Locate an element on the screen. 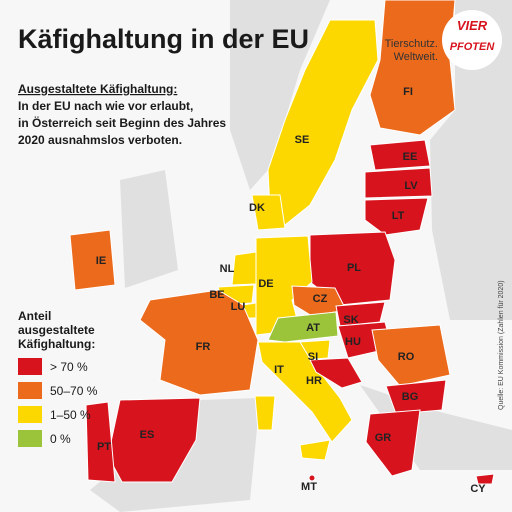 This screenshot has width=512, height=512. intro-line: 2020 ausnahmslos verboten. is located at coordinates (100, 140).